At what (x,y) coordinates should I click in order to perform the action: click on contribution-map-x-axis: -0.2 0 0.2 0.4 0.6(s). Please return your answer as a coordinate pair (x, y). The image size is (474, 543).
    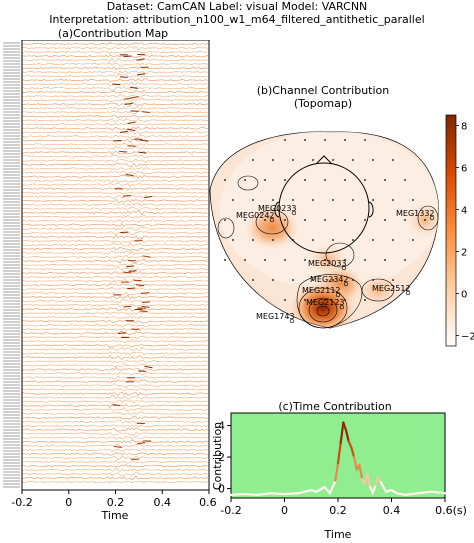
    Looking at the image, I should click on (113, 499).